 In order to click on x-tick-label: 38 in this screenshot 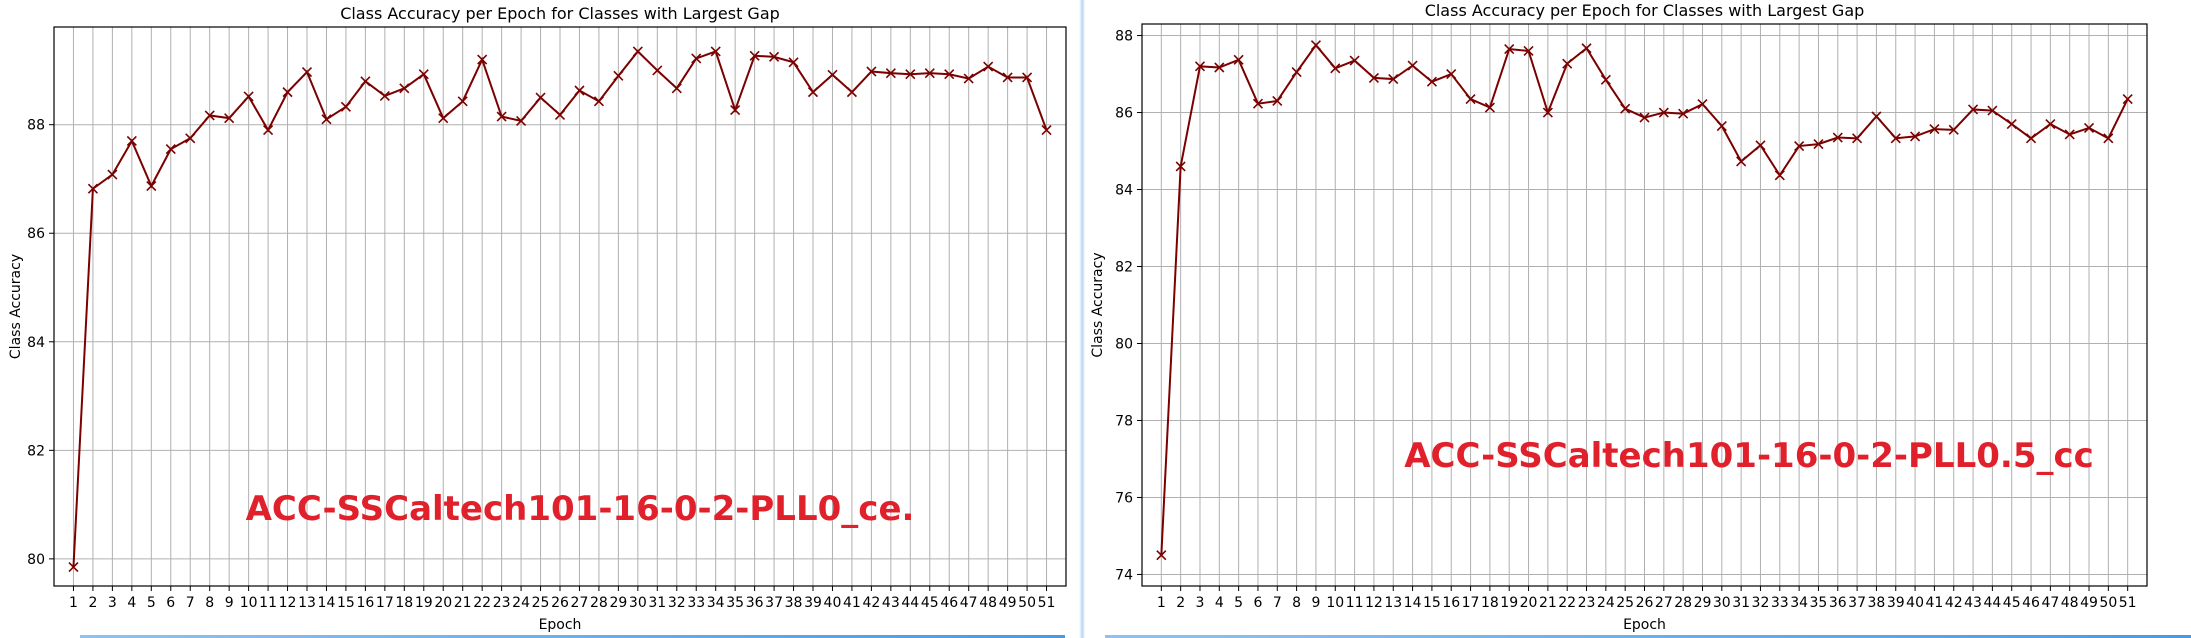, I will do `click(794, 603)`.